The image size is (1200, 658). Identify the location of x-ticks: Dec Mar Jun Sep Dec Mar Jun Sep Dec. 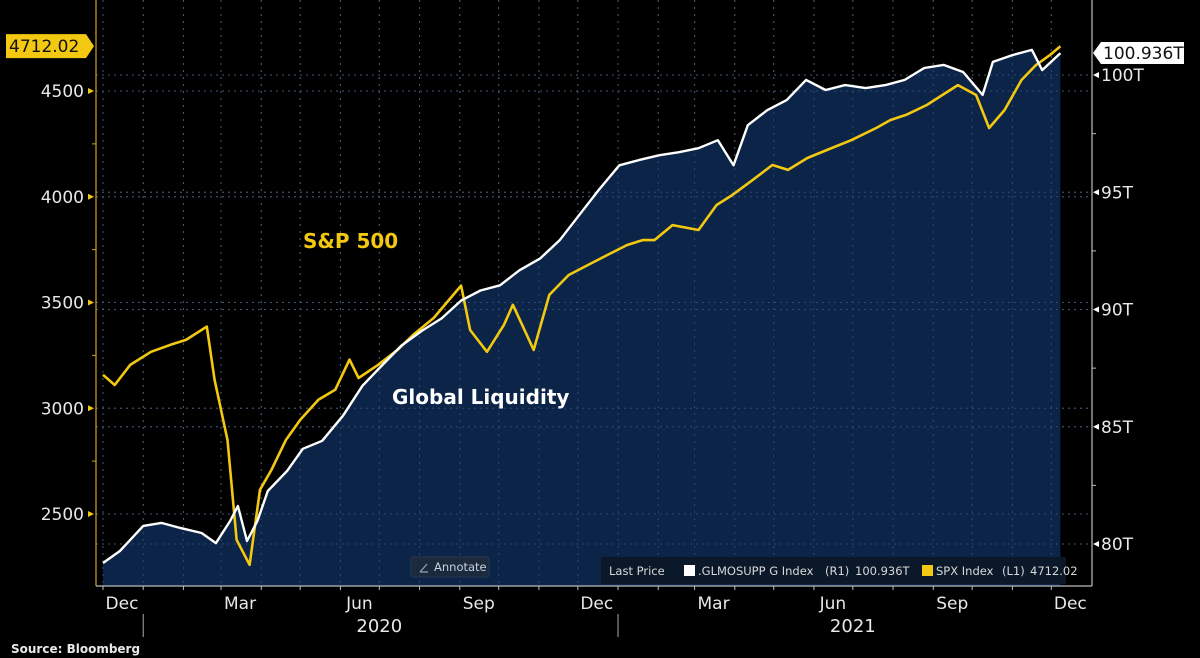
(594, 611).